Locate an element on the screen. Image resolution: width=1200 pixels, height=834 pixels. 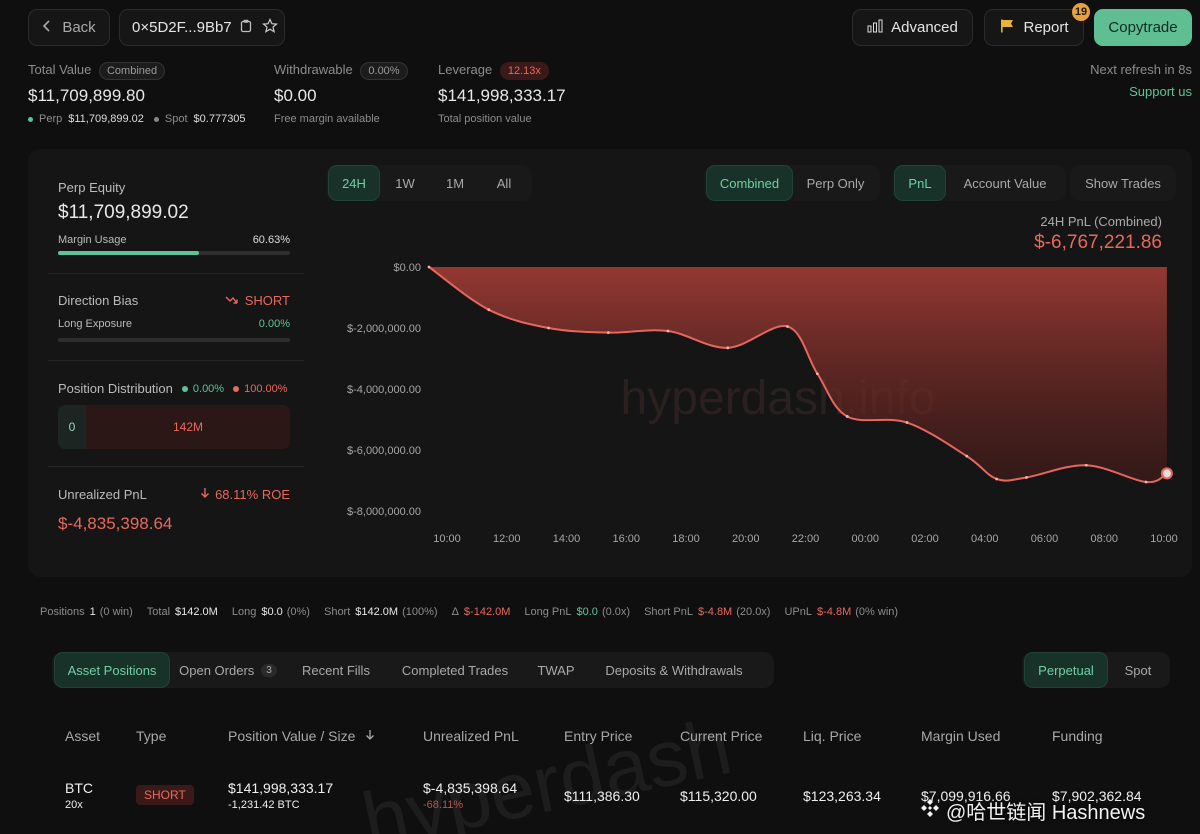
x-tick-label: 04:00 is located at coordinates (985, 539).